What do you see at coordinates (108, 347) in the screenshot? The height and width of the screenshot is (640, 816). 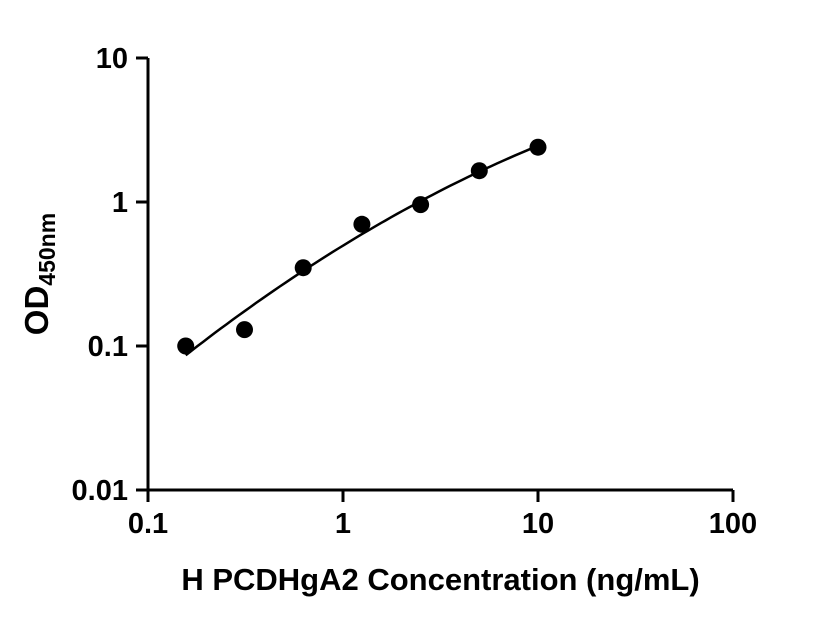 I see `y-tick-label: 0.1` at bounding box center [108, 347].